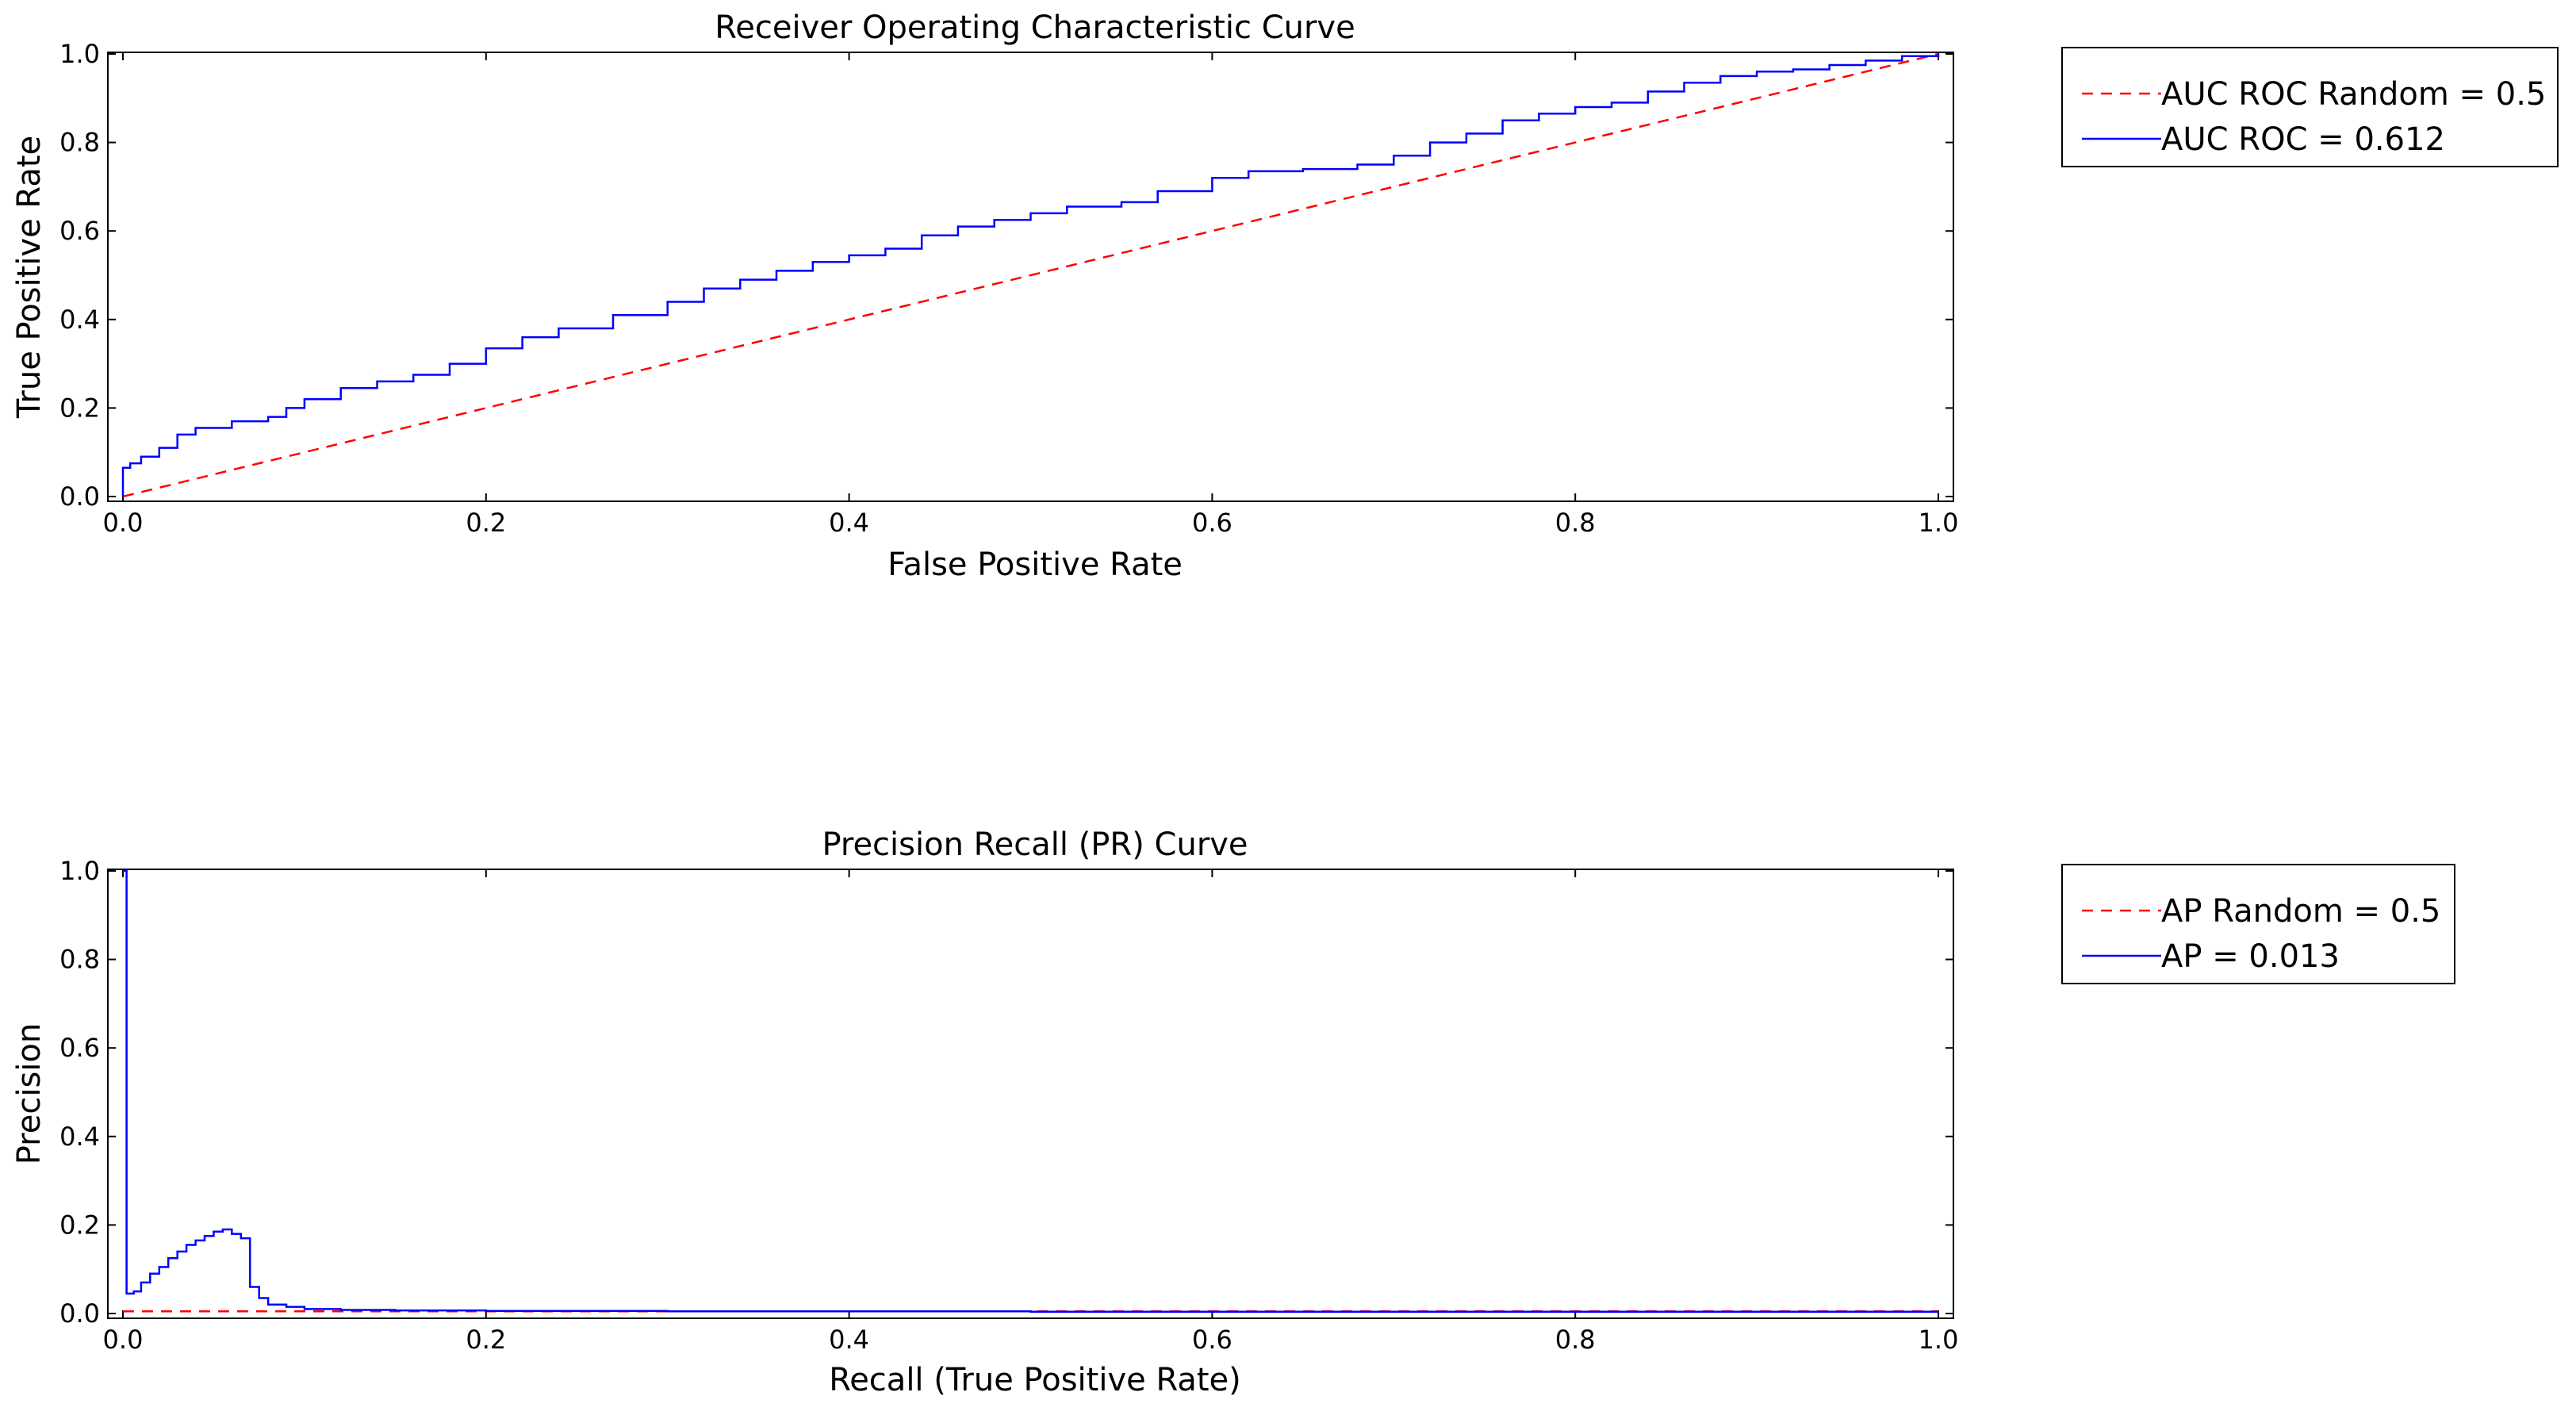 This screenshot has height=1419, width=2576. What do you see at coordinates (1575, 1340) in the screenshot?
I see `pr-x-tick-label: 0.8` at bounding box center [1575, 1340].